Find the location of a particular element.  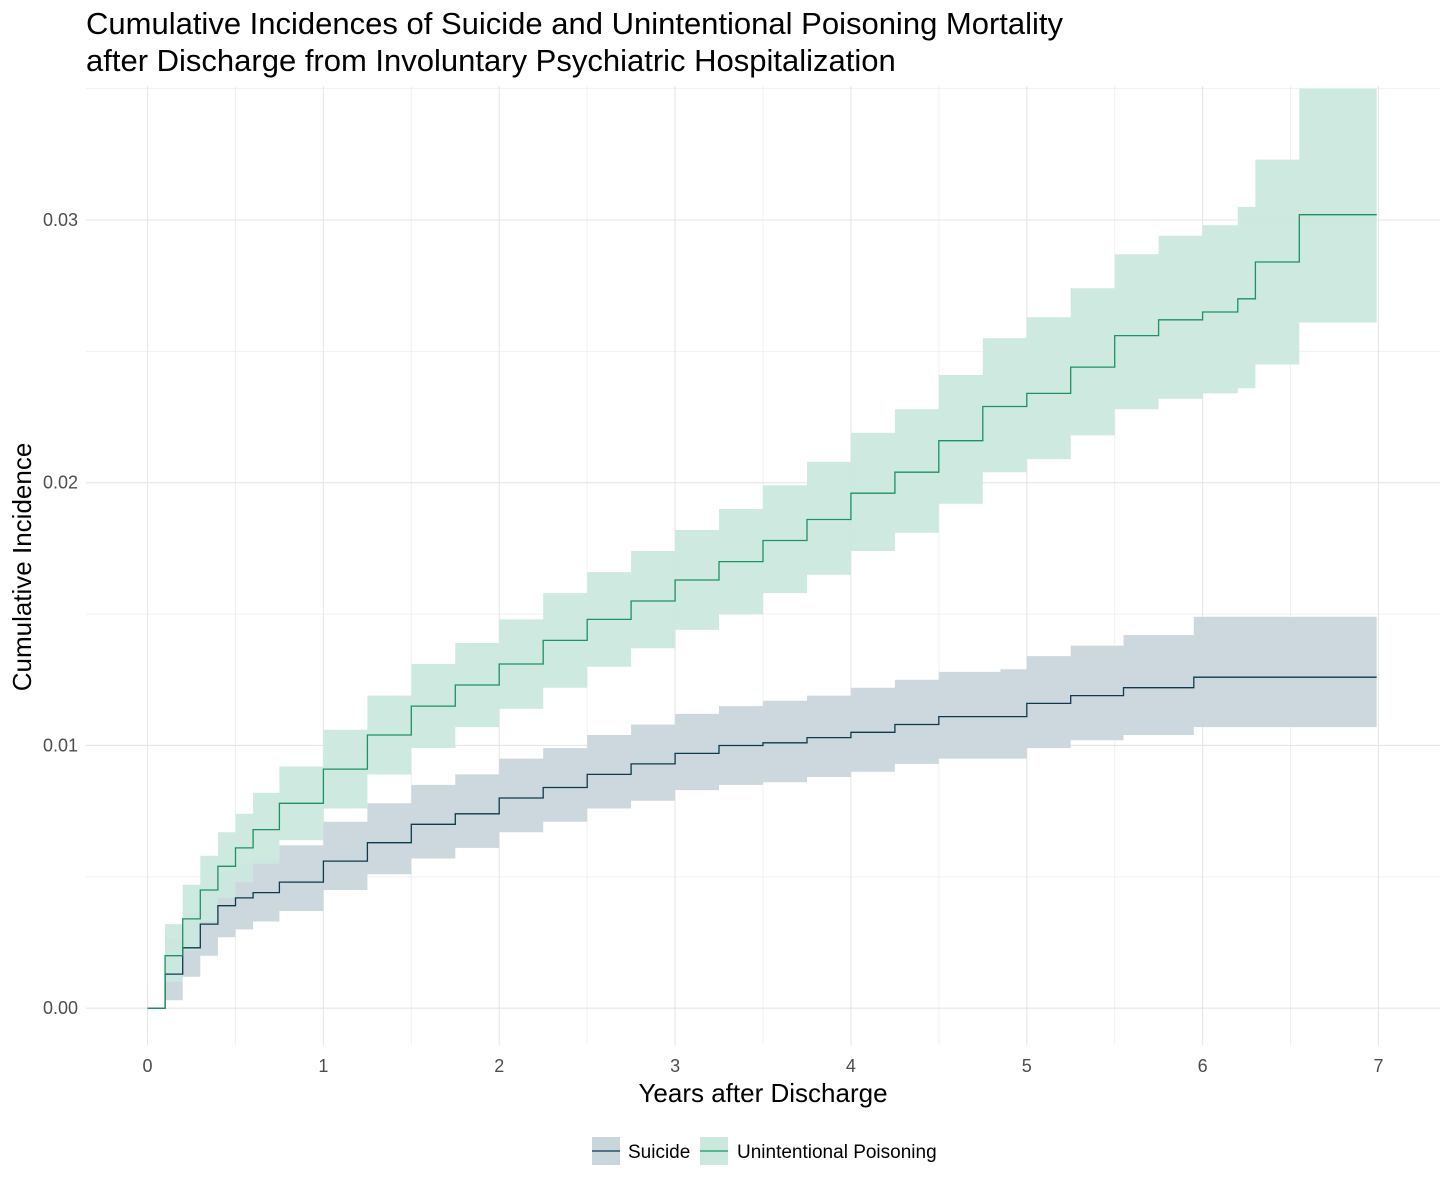

x-tick-label: 5 is located at coordinates (1027, 1066).